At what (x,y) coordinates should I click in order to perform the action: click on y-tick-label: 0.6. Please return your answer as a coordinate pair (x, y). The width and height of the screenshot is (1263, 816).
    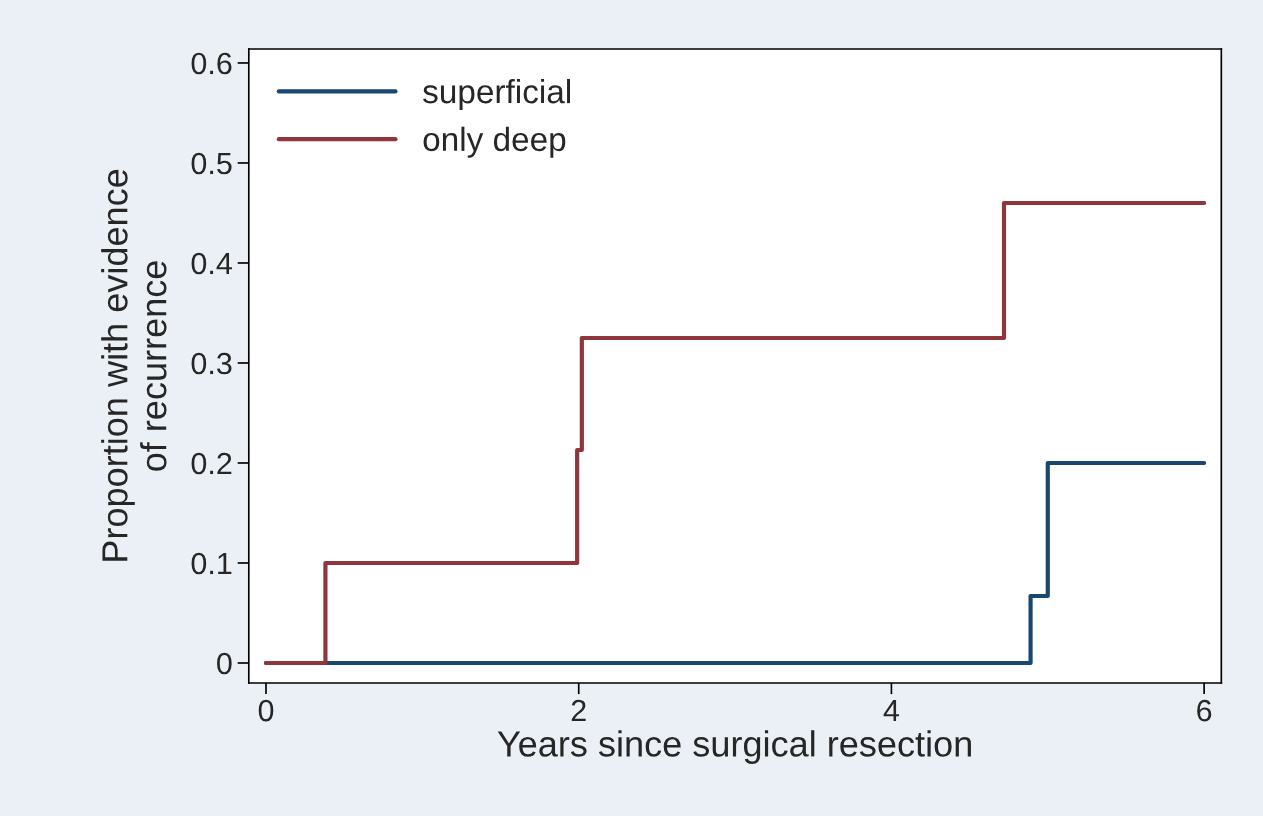
    Looking at the image, I should click on (211, 63).